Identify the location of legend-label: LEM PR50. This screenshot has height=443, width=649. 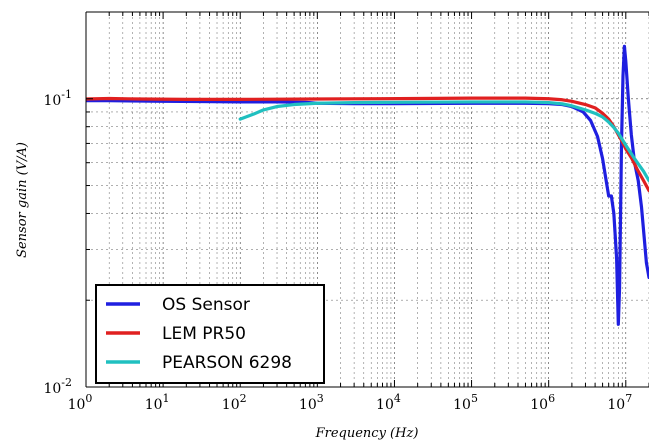
(204, 334).